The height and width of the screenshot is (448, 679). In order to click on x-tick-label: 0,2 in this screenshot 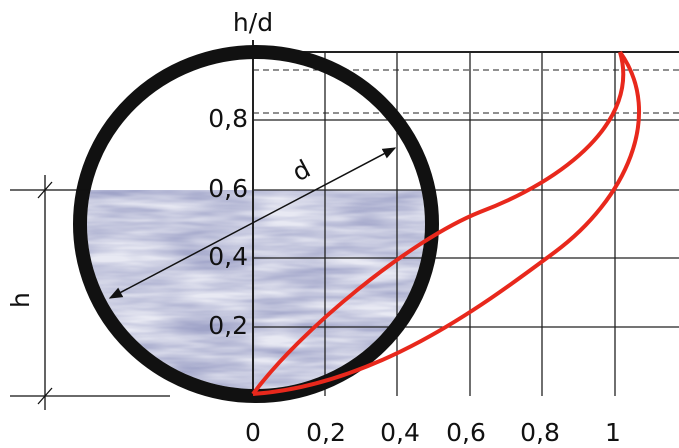, I will do `click(326, 432)`.